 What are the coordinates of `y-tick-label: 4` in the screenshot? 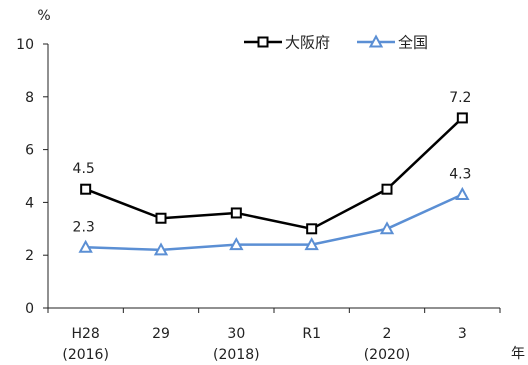 It's located at (29, 203).